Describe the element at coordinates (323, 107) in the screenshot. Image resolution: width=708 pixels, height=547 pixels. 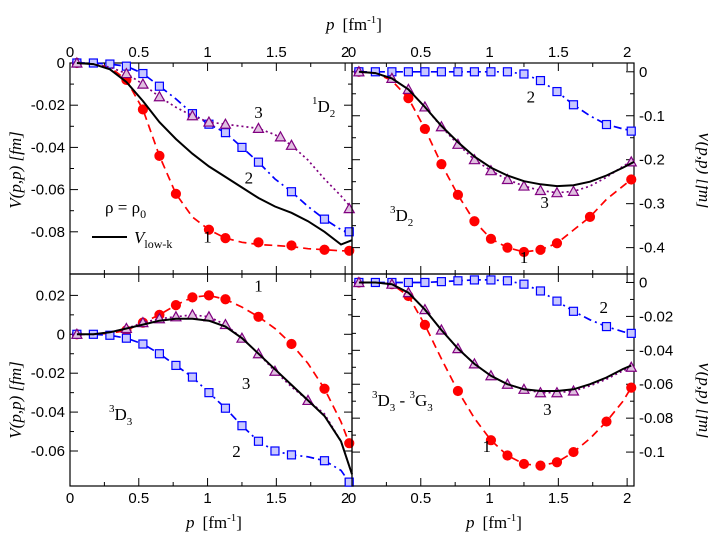
I see `panel-title: 1D2` at that location.